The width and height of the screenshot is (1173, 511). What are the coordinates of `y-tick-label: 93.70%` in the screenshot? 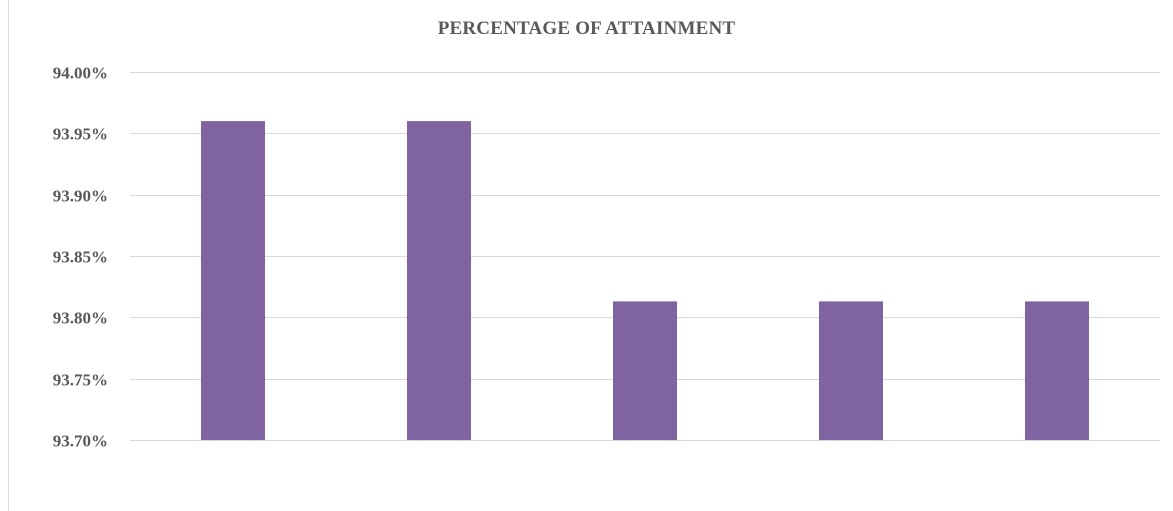 It's located at (80, 441).